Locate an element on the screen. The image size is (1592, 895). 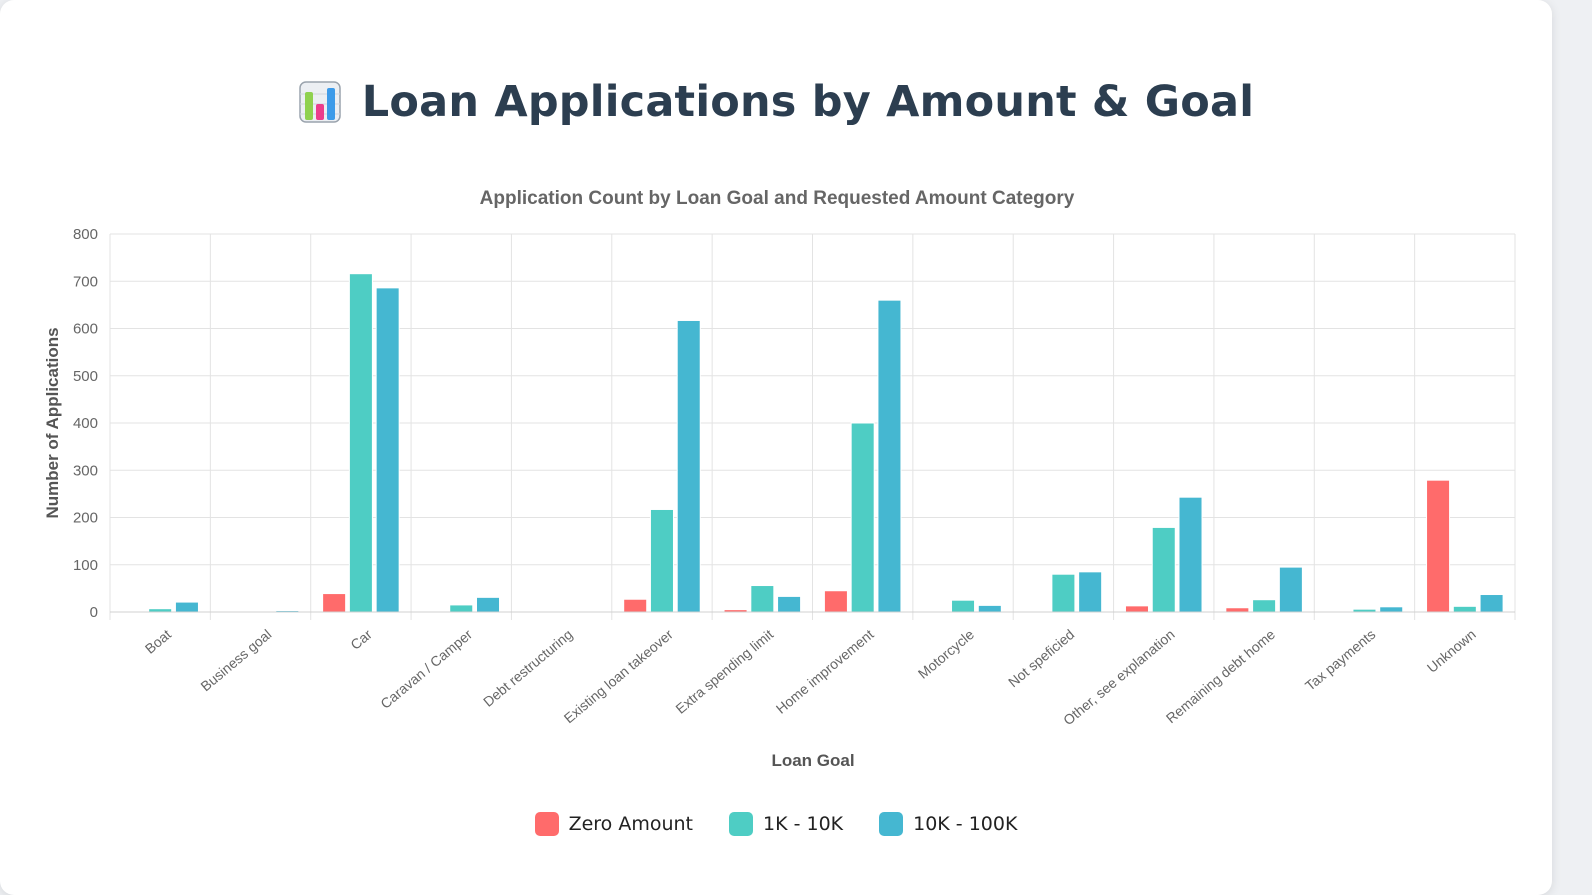
x-tick-label: Motorcycle is located at coordinates (946, 654).